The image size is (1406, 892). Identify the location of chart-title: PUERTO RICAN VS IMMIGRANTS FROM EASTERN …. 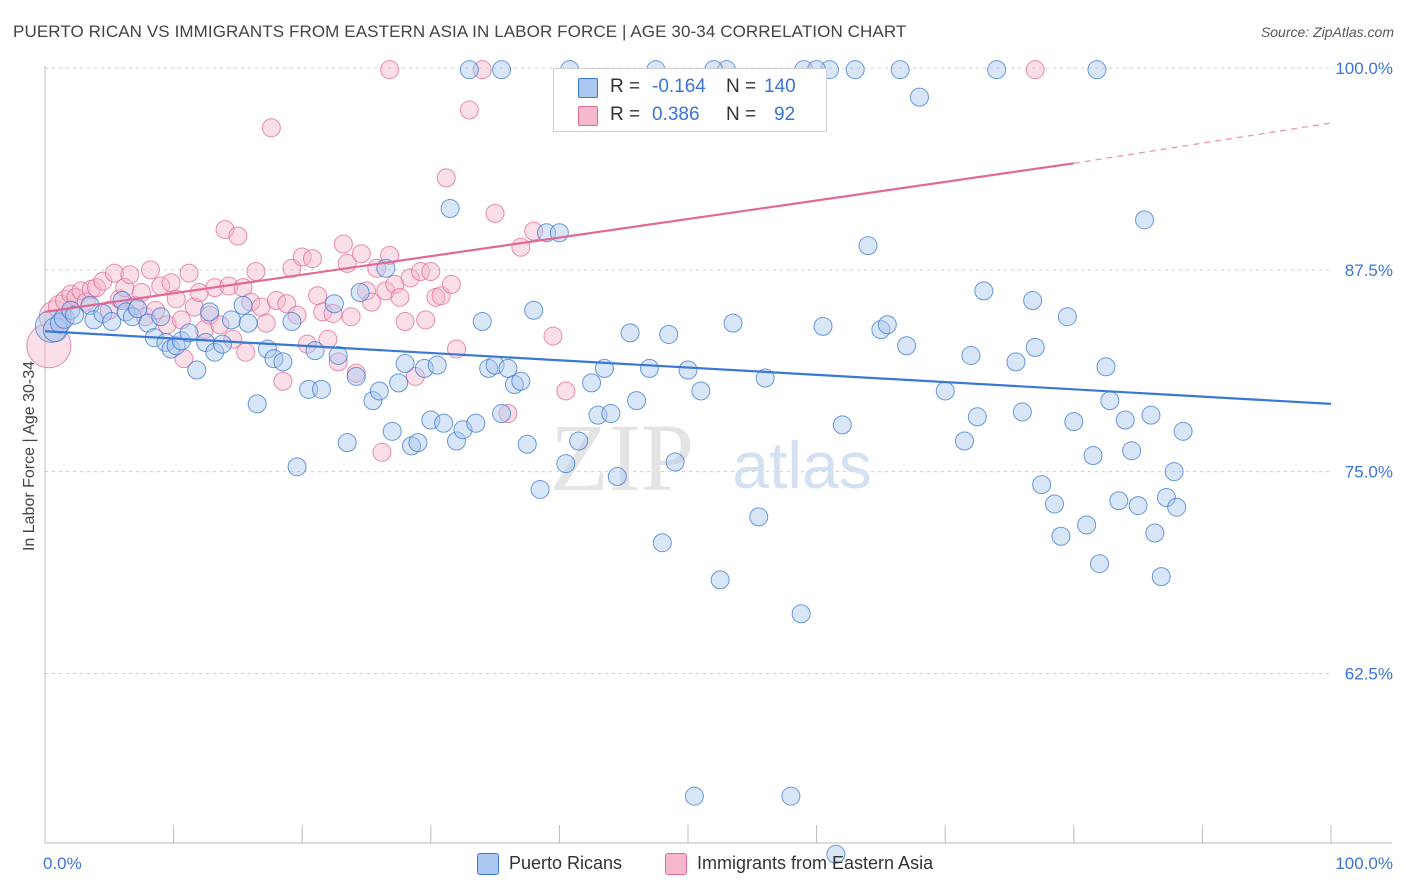
(460, 31).